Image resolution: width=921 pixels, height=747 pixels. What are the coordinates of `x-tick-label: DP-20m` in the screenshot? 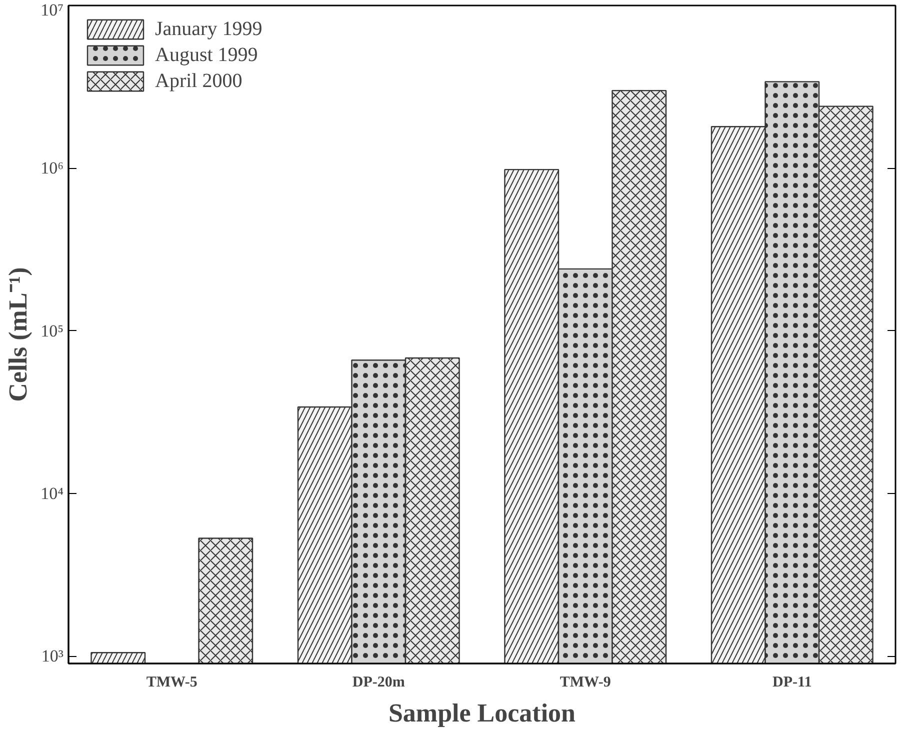 It's located at (379, 682).